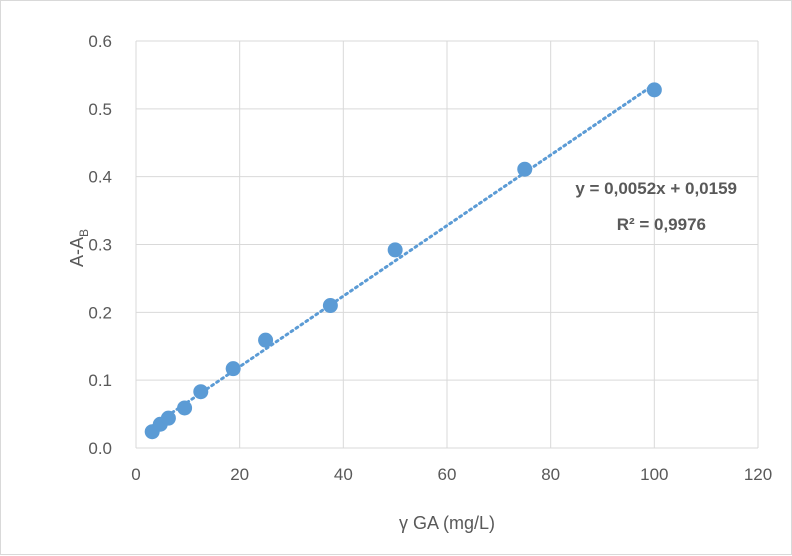 The width and height of the screenshot is (792, 556). Describe the element at coordinates (758, 474) in the screenshot. I see `x-tick-label: 120` at that location.